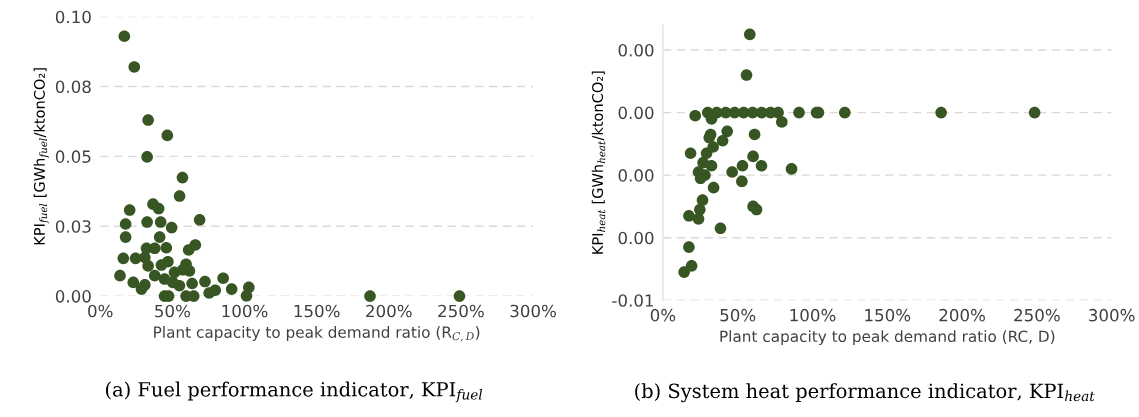  What do you see at coordinates (73, 17) in the screenshot?
I see `y-tick-label: 0.10` at bounding box center [73, 17].